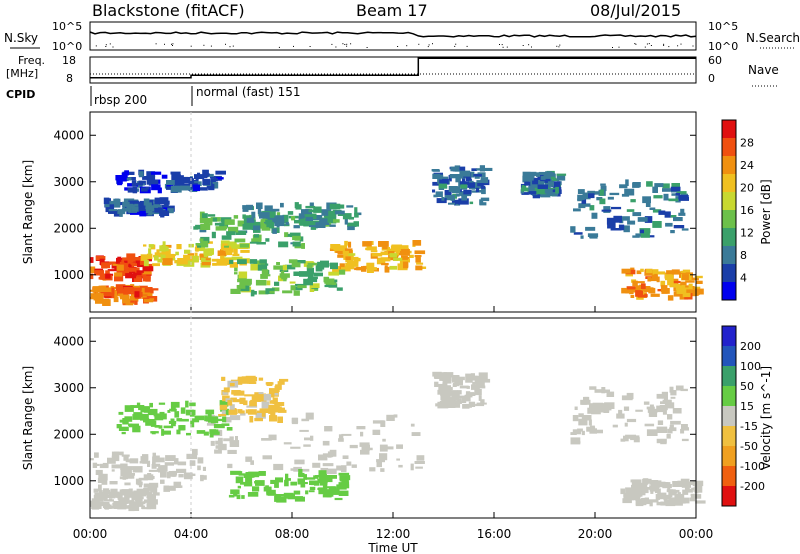 The image size is (800, 554). I want to click on colorbar-tick: -100, so click(752, 466).